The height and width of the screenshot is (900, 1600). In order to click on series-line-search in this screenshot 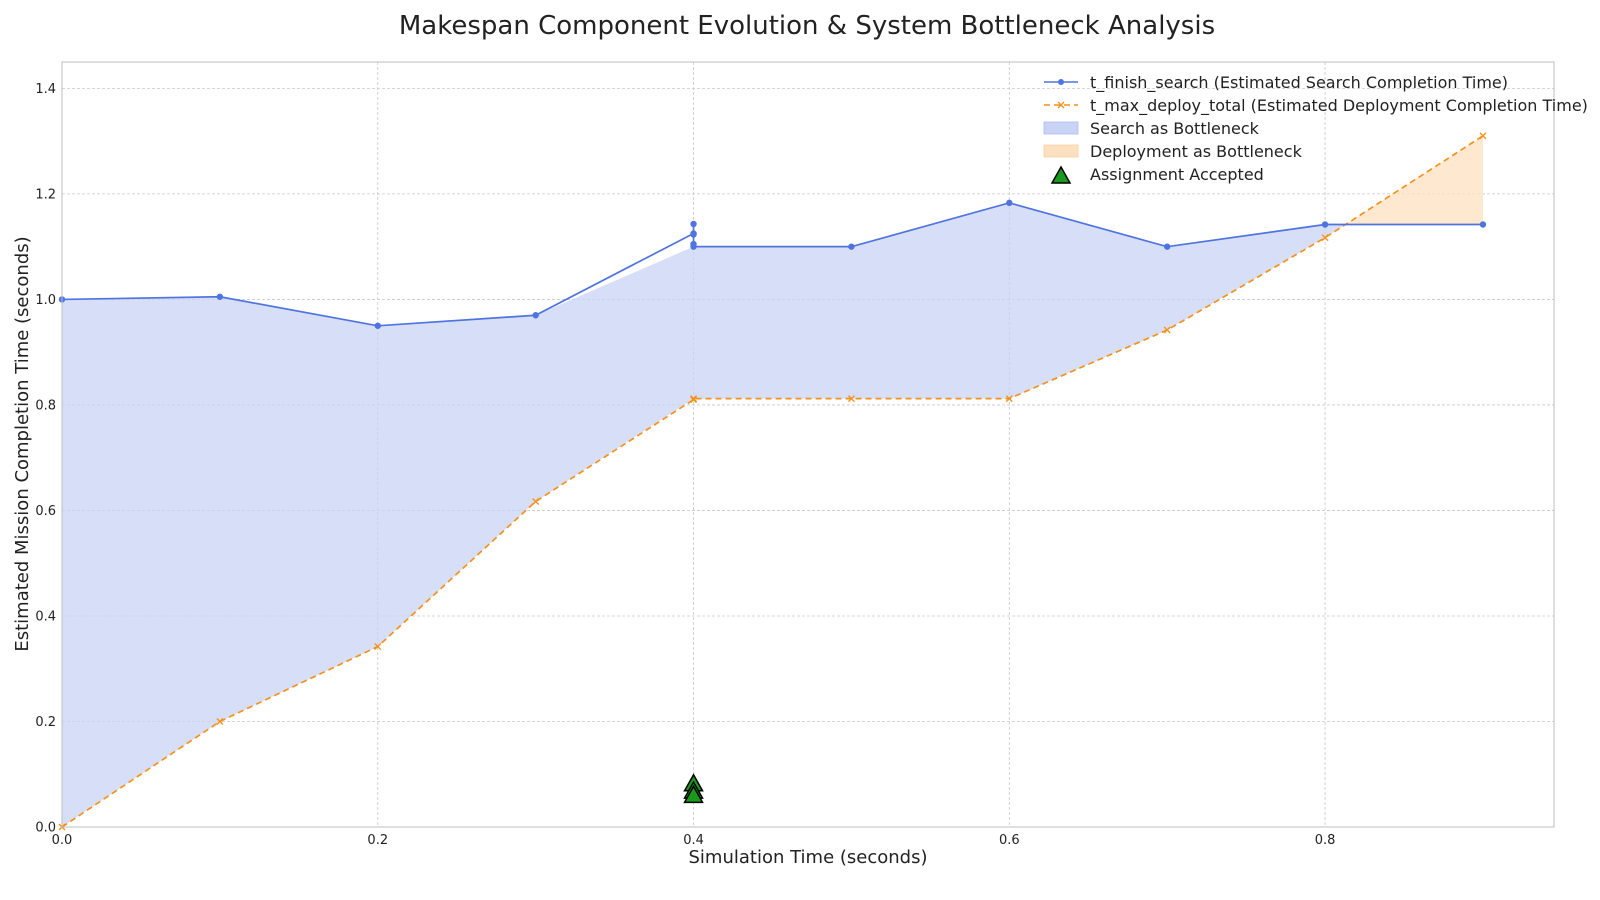, I will do `click(772, 264)`.